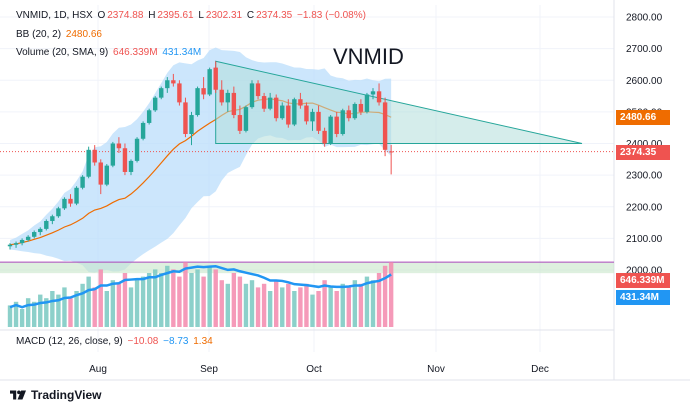 Image resolution: width=690 pixels, height=413 pixels. I want to click on volume-sma: 431.34M, so click(182, 52).